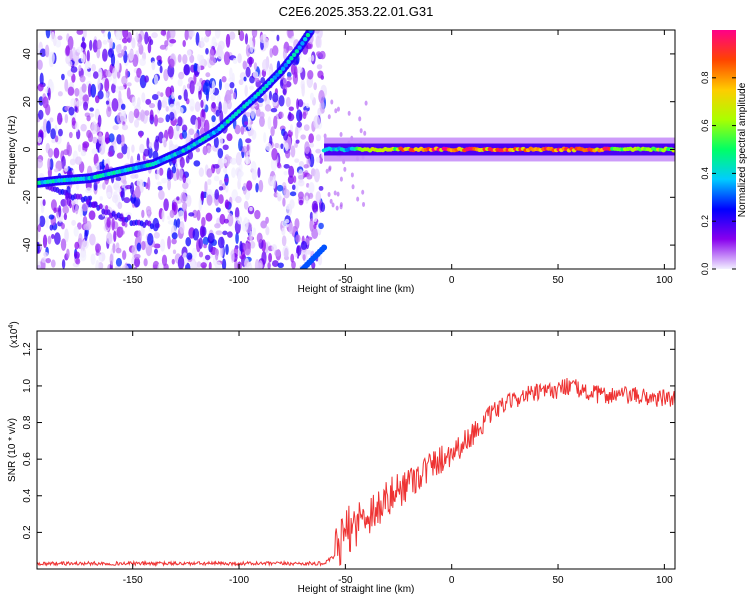  I want to click on colorbar-tick-label: 0.0, so click(705, 269).